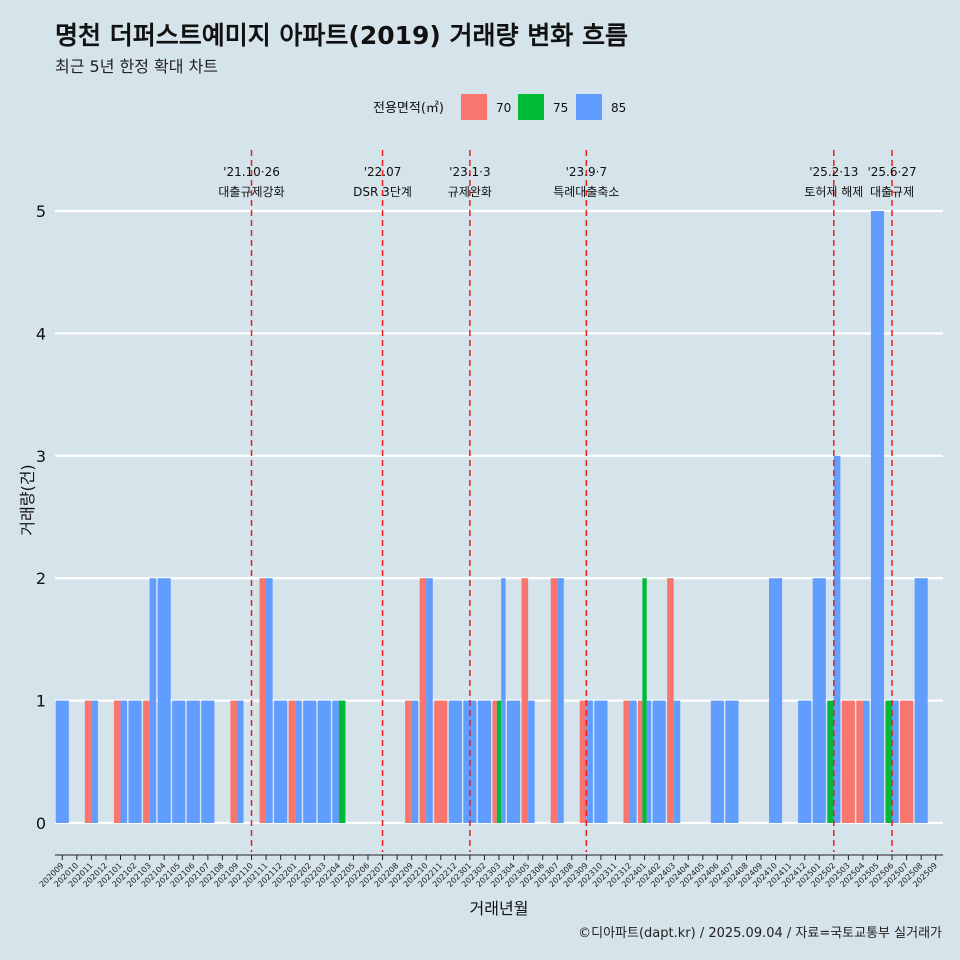 The image size is (960, 960). I want to click on event-date-label: '23.1·3, so click(469, 172).